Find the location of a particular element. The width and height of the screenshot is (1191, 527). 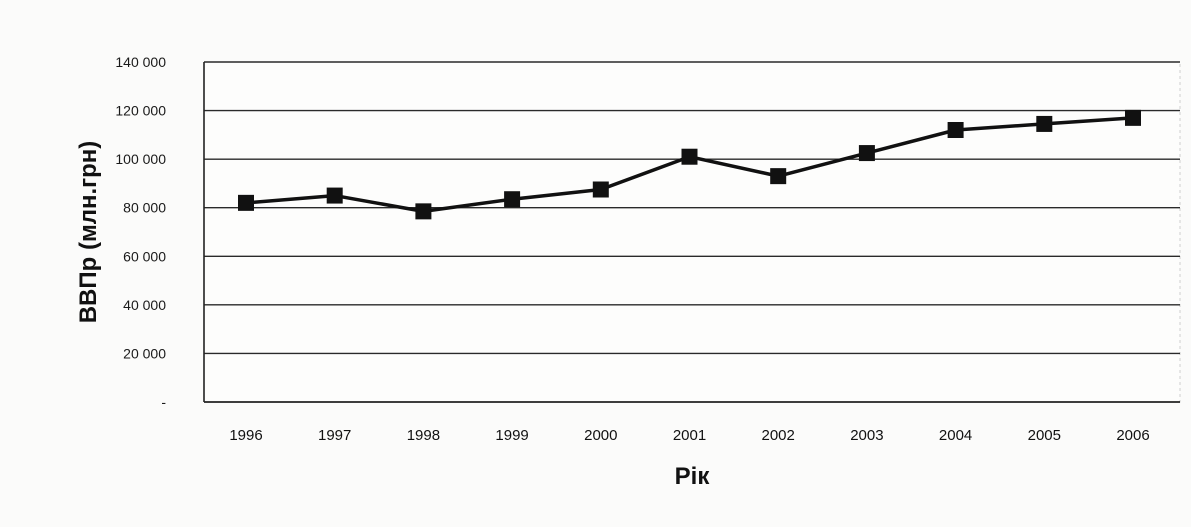

y-tick-label: 80 000 is located at coordinates (144, 208).